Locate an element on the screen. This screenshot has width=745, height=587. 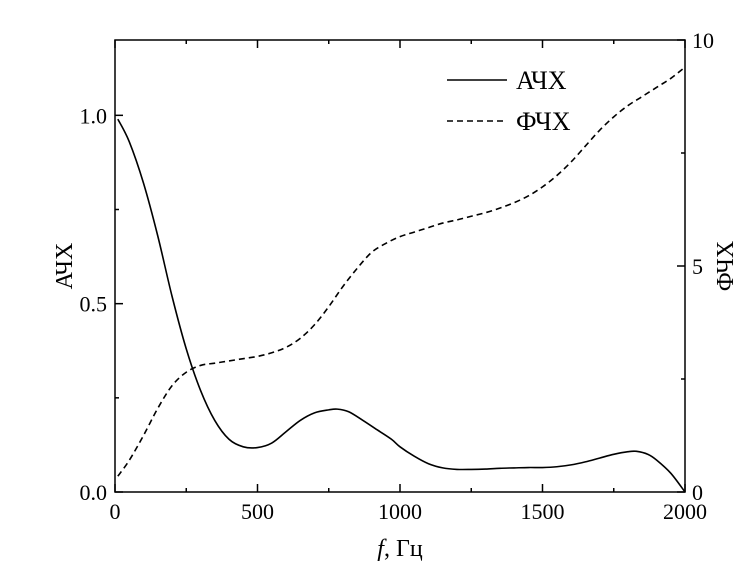
x-tick-label: 2000 is located at coordinates (685, 511).